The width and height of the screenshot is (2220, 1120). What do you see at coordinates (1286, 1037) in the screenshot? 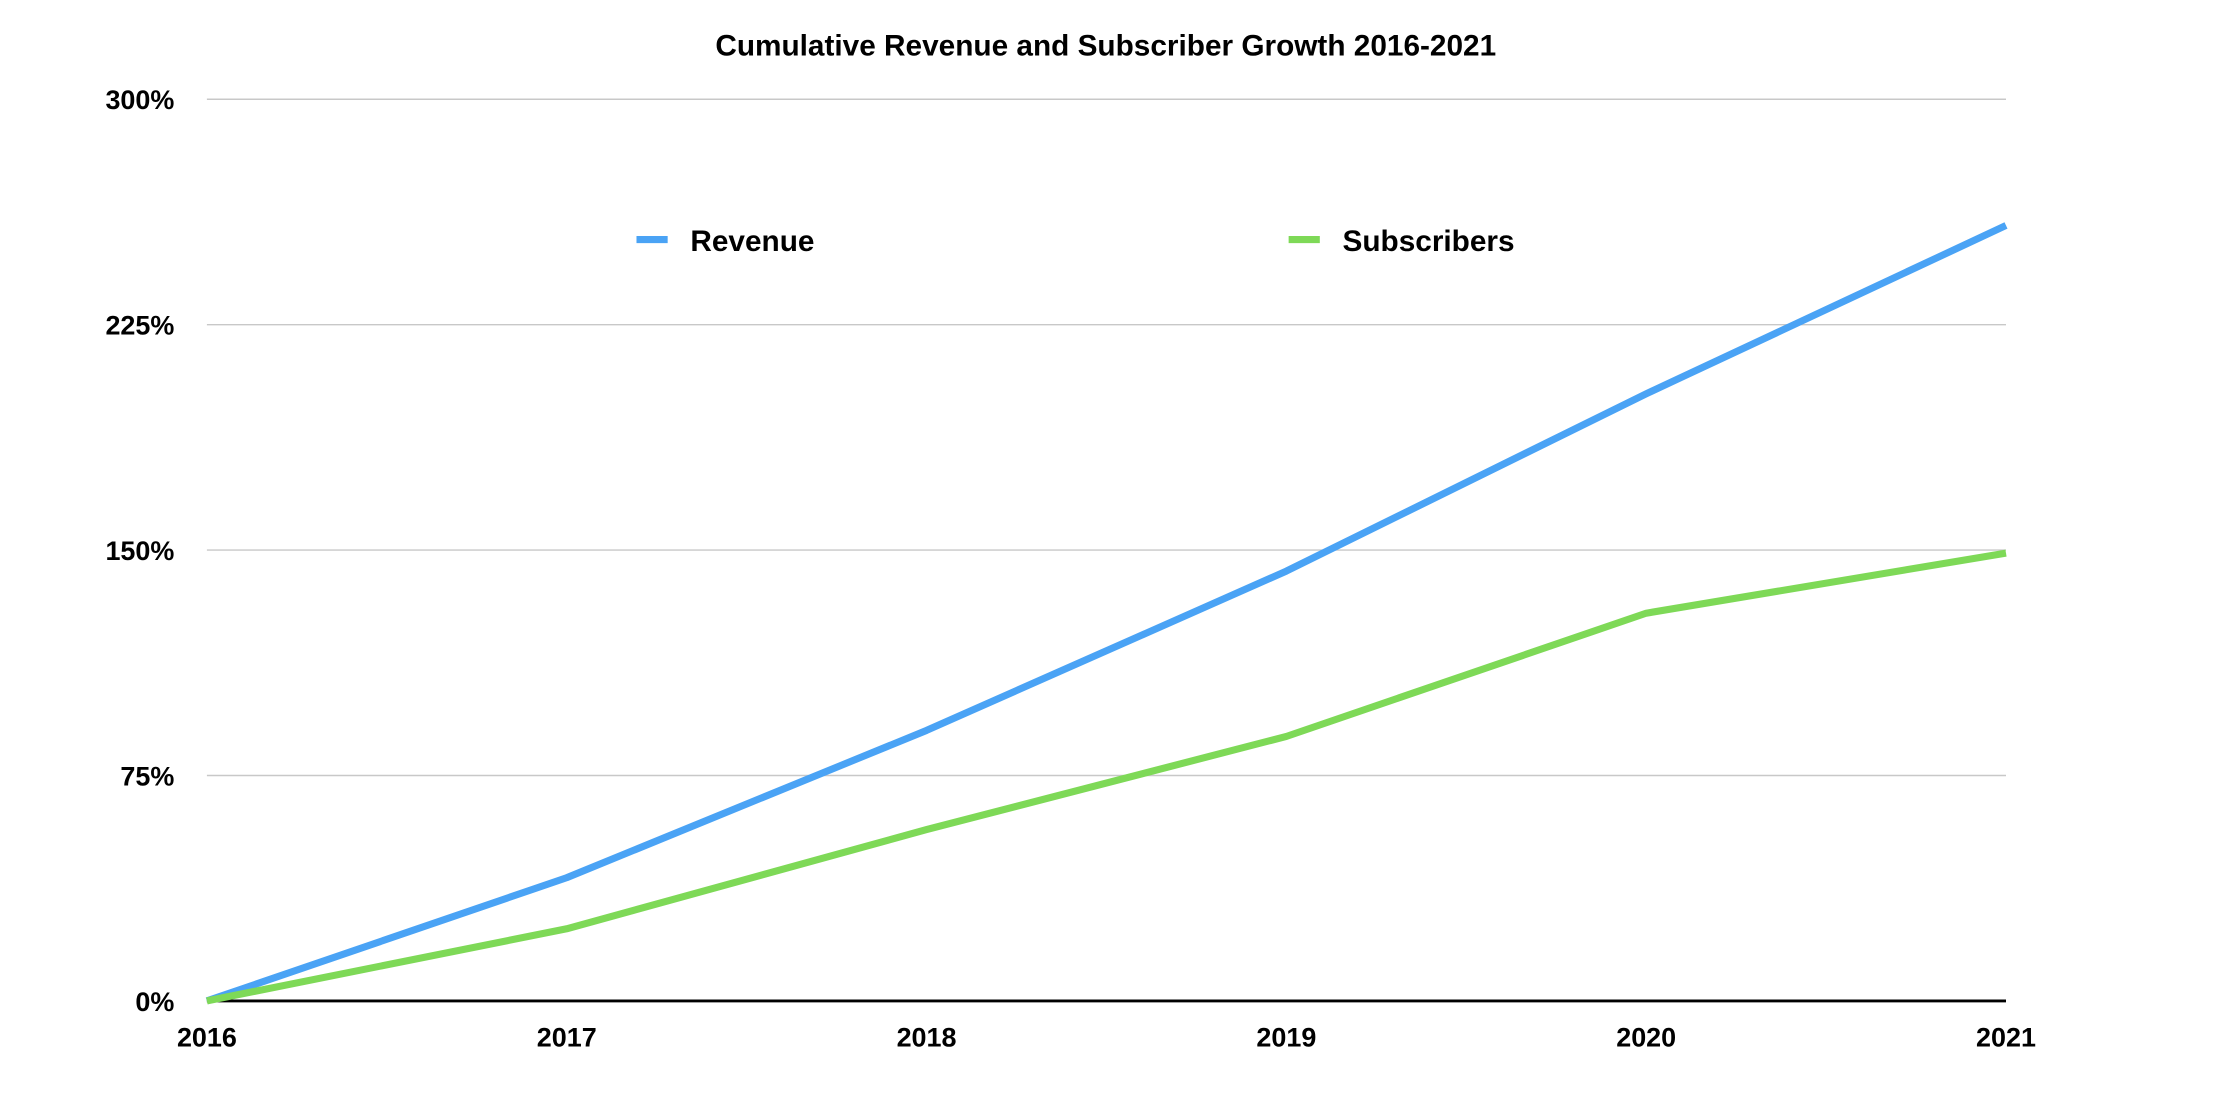
I see `x-tick-label: 2019` at bounding box center [1286, 1037].